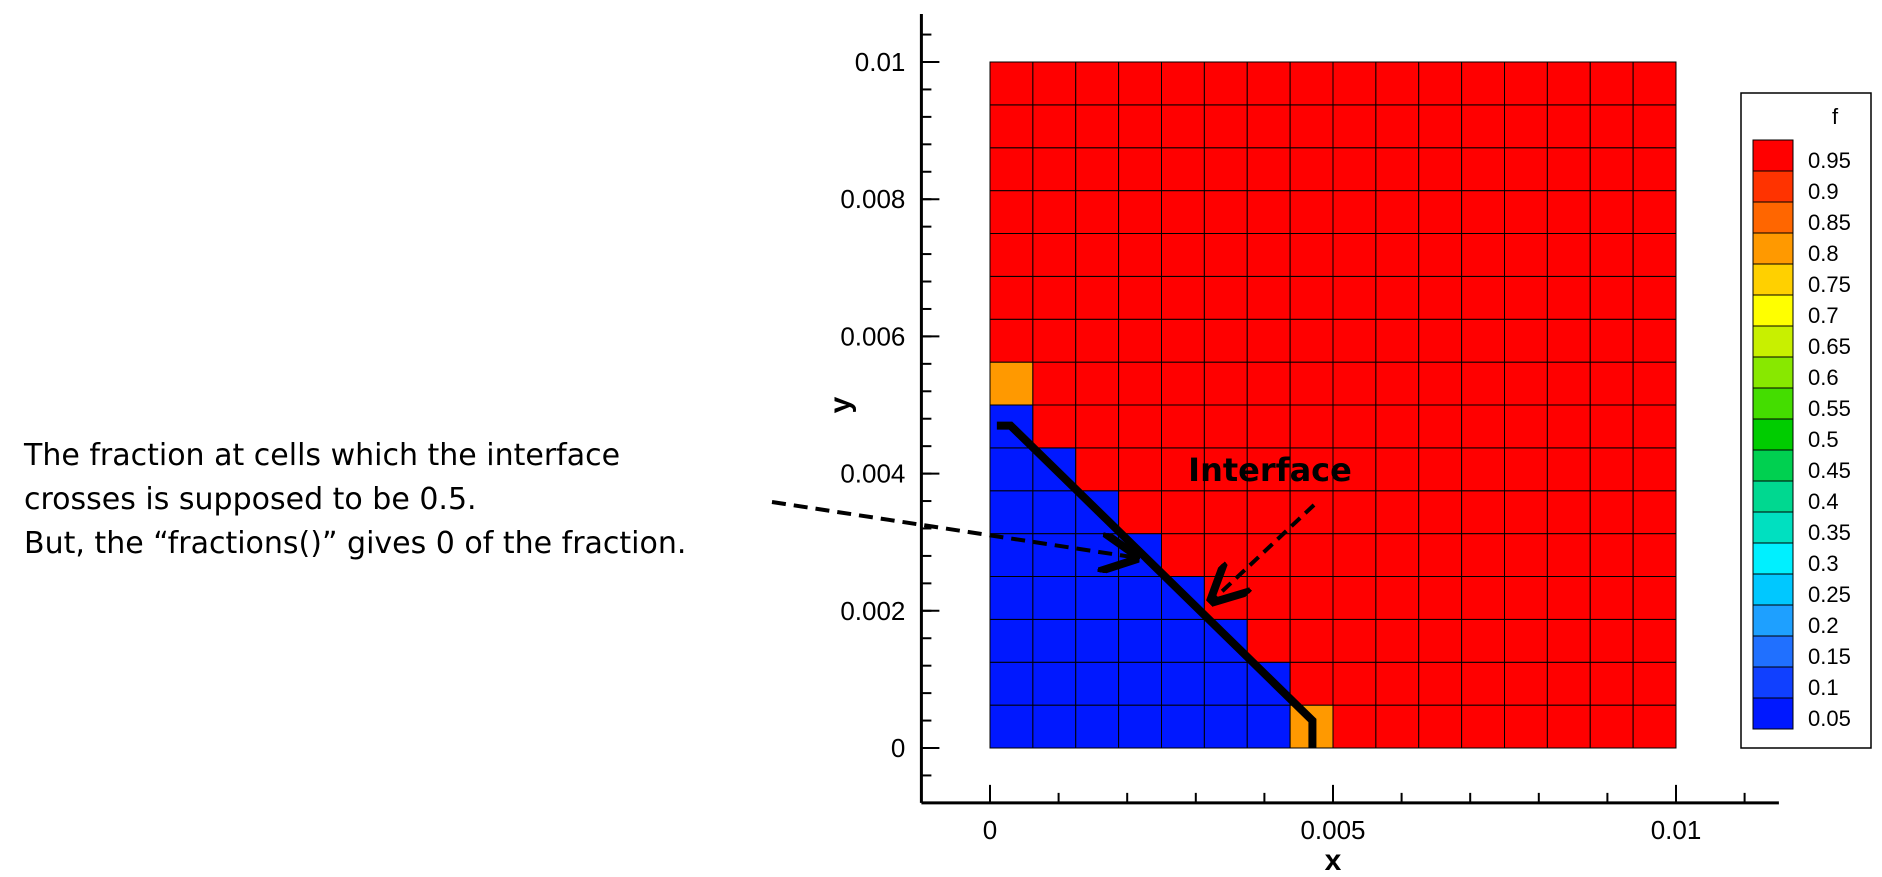 This screenshot has height=877, width=1882. I want to click on legend-label: 0.35, so click(1829, 532).